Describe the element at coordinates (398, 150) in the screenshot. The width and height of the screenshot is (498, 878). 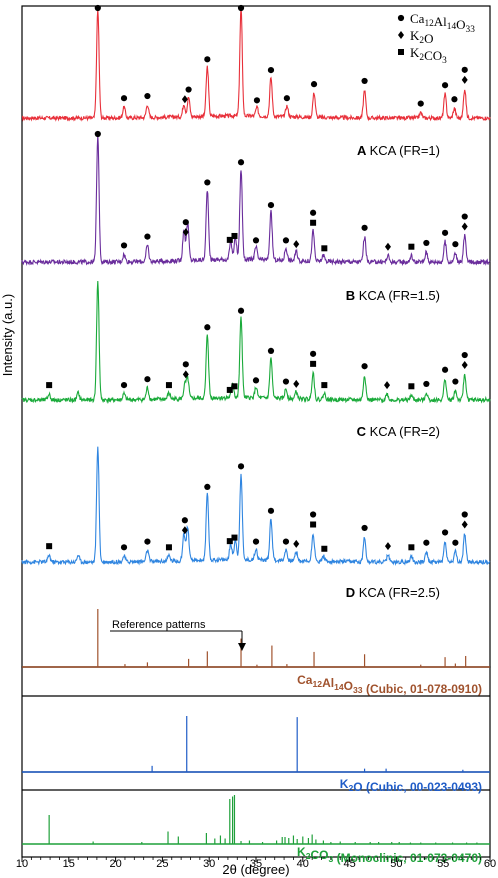
I see `series-label-A: A KCA (FR=1)` at that location.